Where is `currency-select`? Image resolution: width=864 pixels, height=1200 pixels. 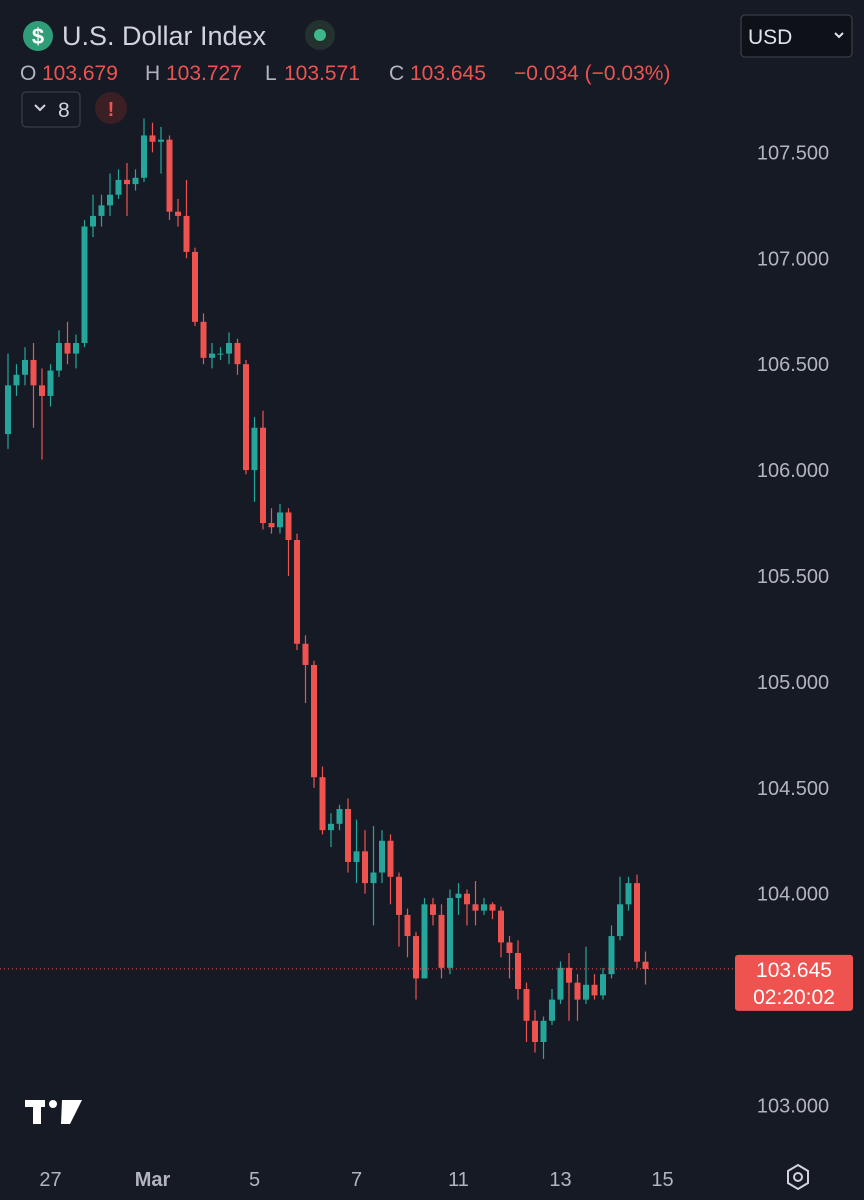 currency-select is located at coordinates (796, 36).